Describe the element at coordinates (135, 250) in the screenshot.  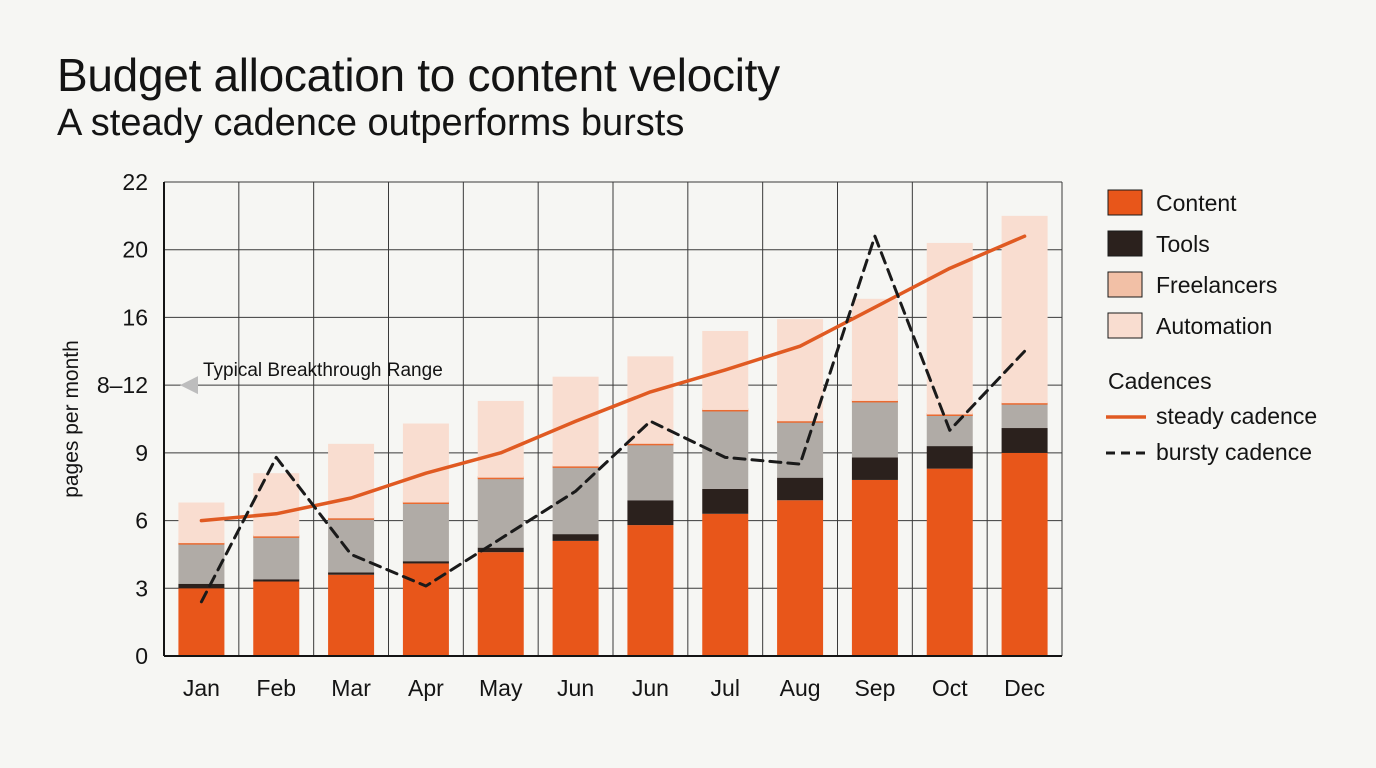
I see `y-tick-label: 20` at that location.